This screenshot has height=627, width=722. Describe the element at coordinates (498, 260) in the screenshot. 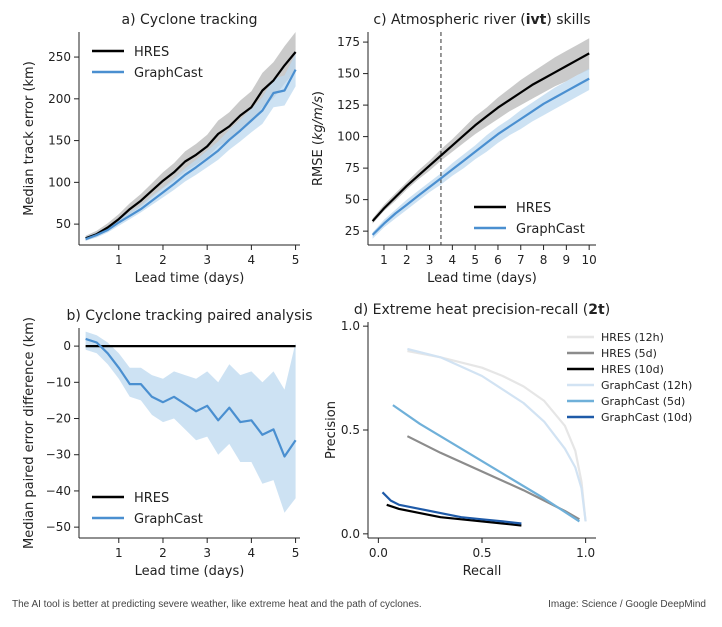

I see `x-tick-label: 6` at that location.